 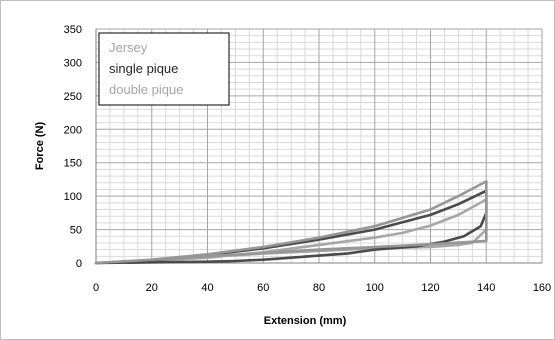 What do you see at coordinates (76, 231) in the screenshot?
I see `y-tick-label: 50` at bounding box center [76, 231].